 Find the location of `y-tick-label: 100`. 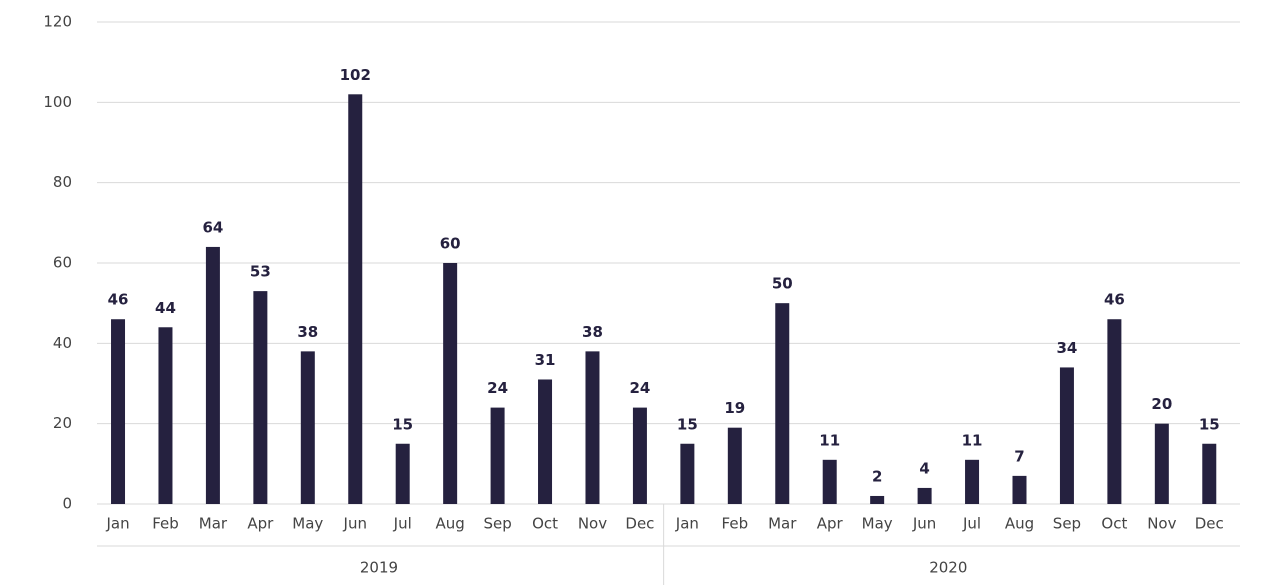

y-tick-label: 100 is located at coordinates (57, 102).